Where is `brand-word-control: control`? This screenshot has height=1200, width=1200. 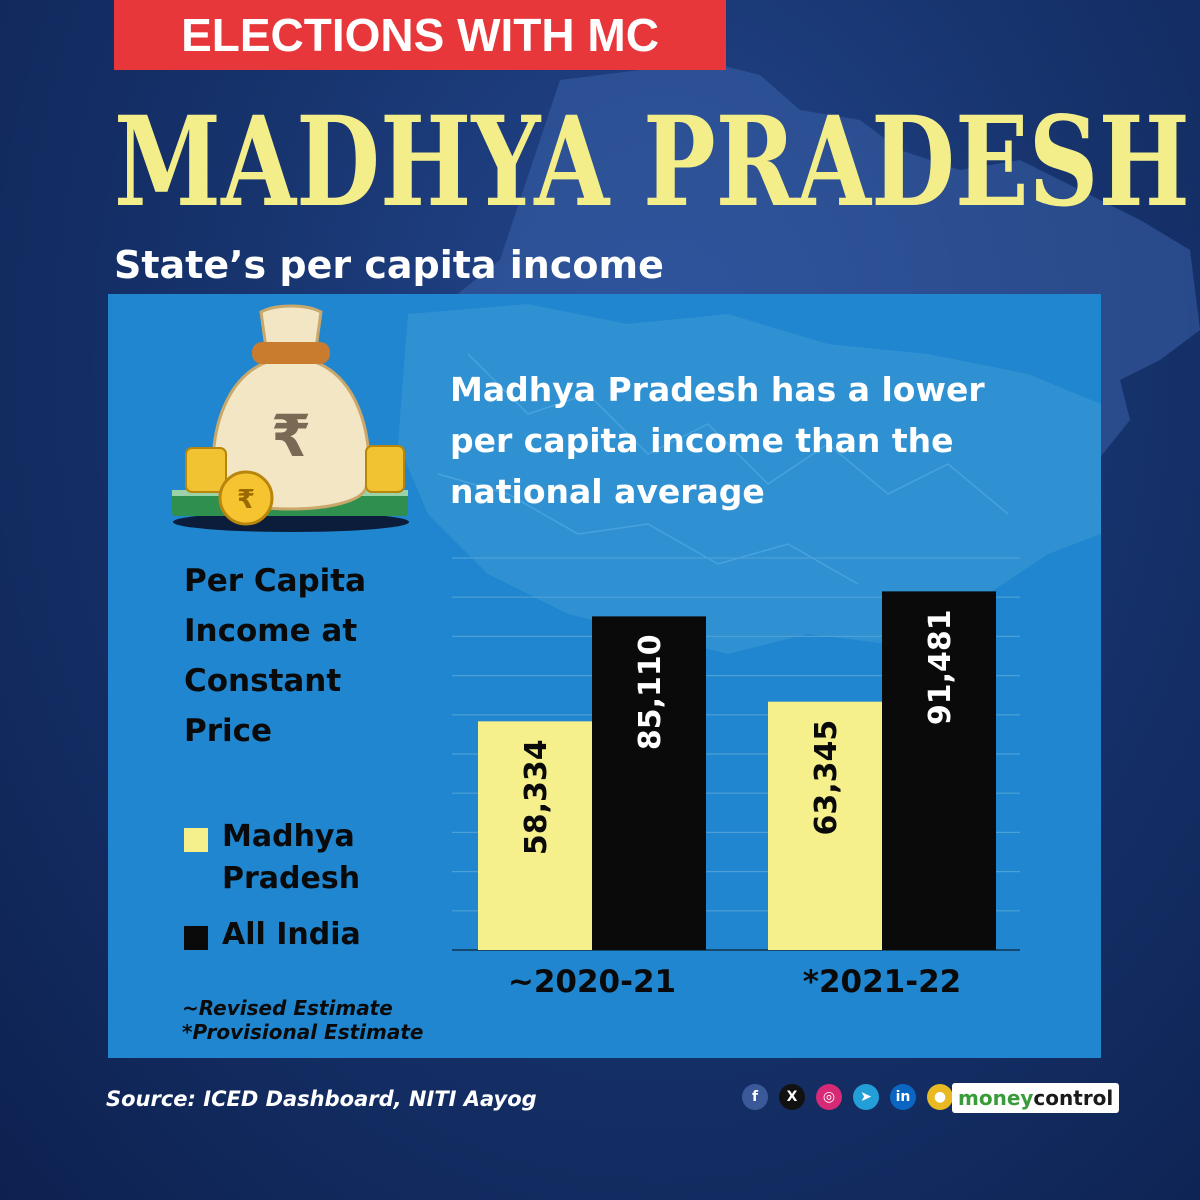 brand-word-control: control is located at coordinates (1073, 1098).